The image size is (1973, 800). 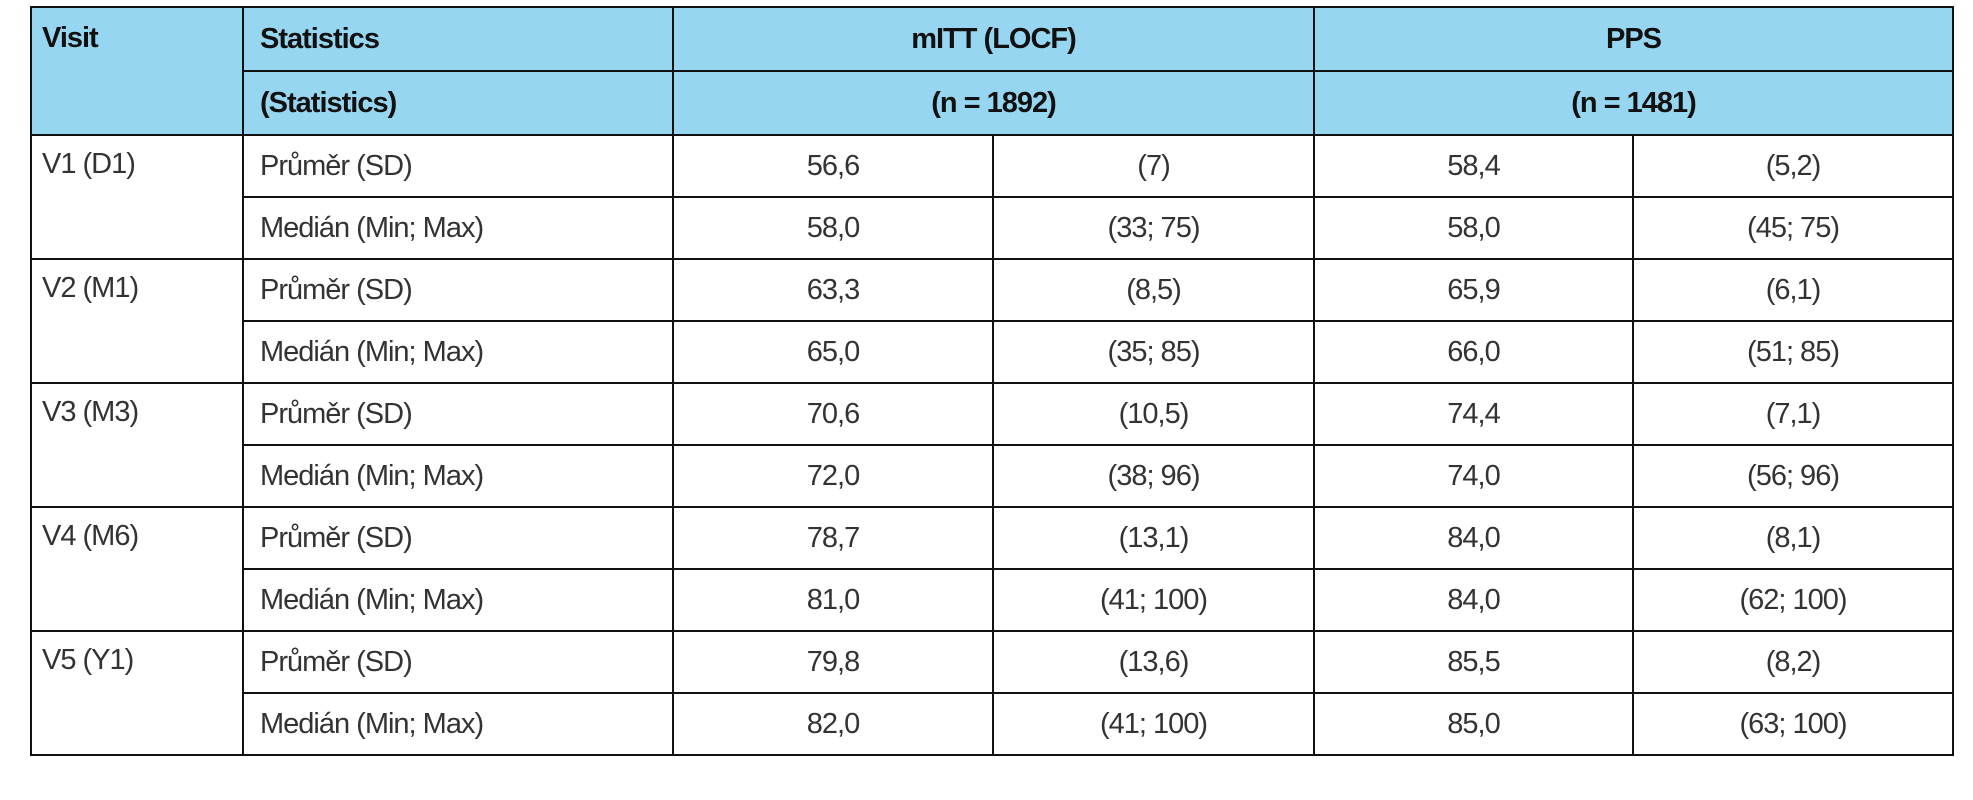 What do you see at coordinates (1793, 600) in the screenshot?
I see `value-cell: (62; 100)` at bounding box center [1793, 600].